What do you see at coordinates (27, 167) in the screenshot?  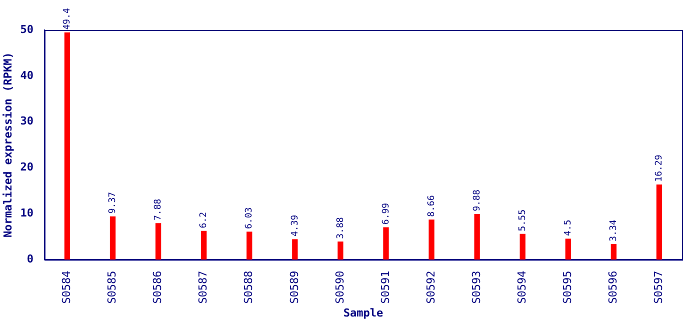 I see `y-tick-label: 20` at bounding box center [27, 167].